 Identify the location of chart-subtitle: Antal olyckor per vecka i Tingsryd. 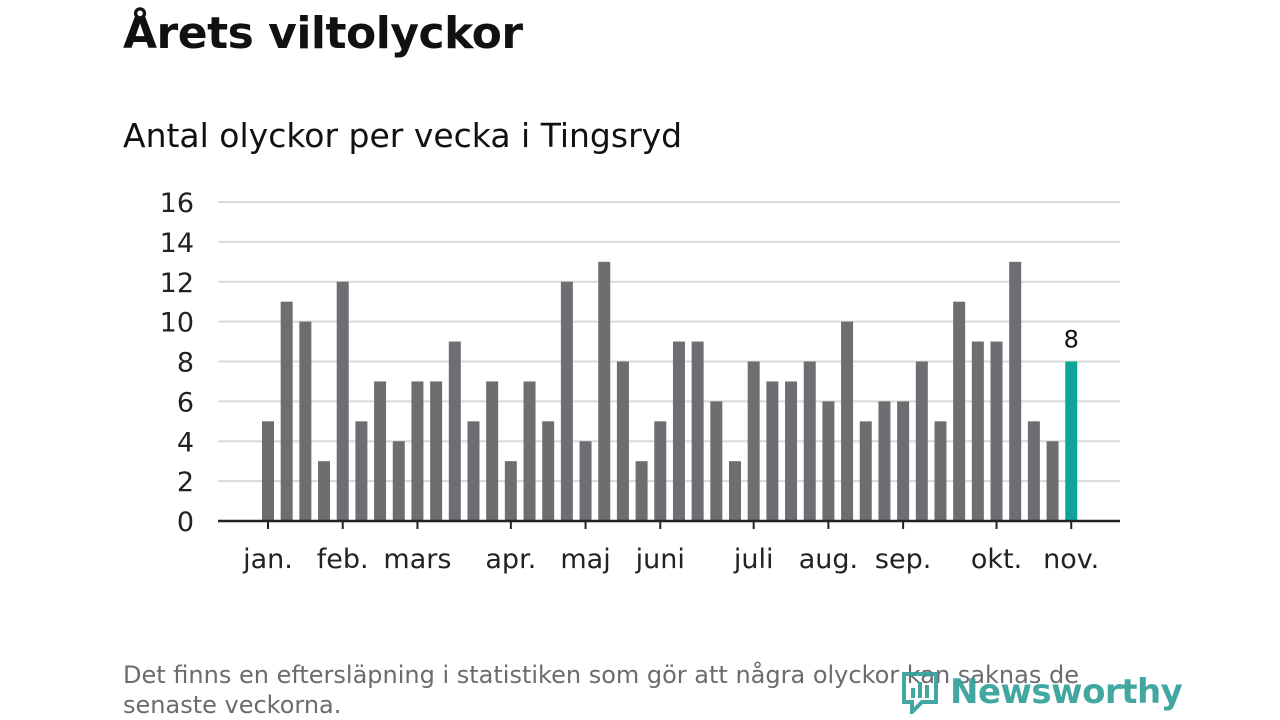
(403, 135).